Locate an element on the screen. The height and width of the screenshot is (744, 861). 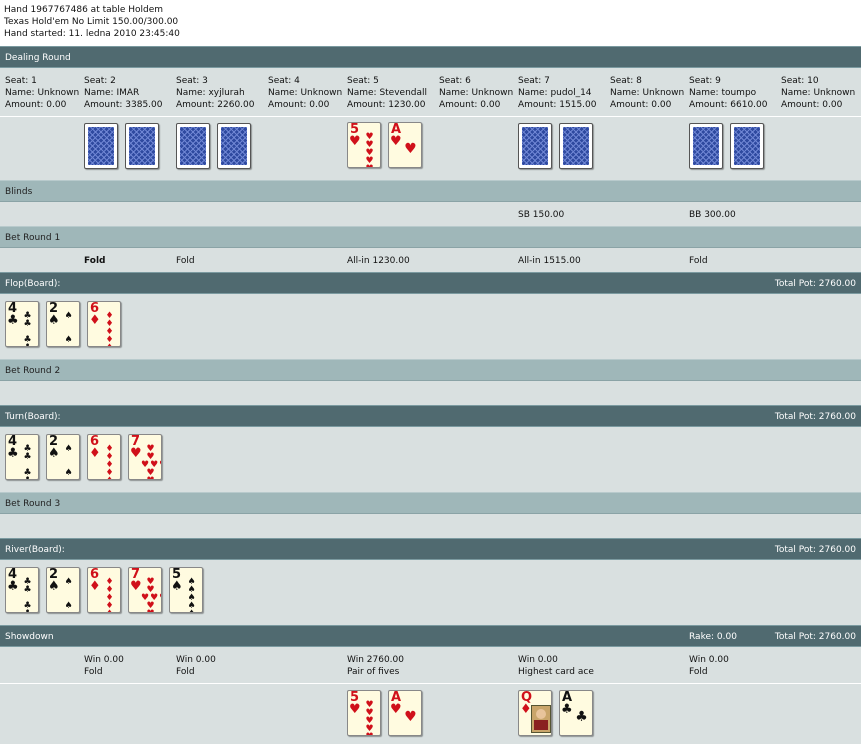
seat-number: Seat: 1 is located at coordinates (21, 81).